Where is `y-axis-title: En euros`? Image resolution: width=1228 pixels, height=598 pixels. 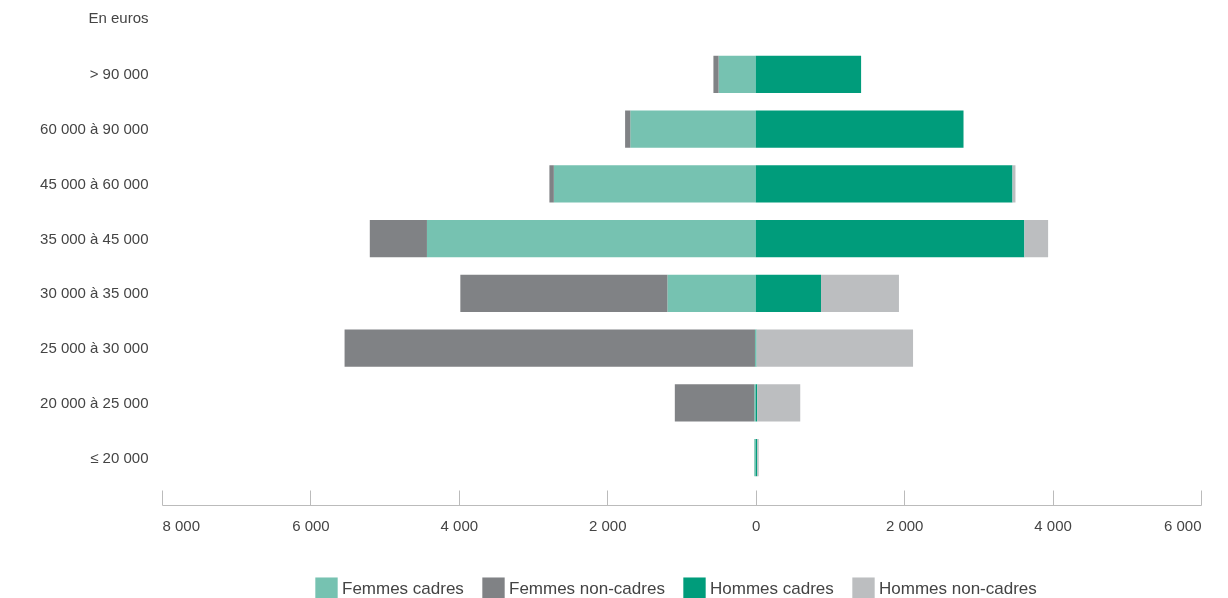 y-axis-title: En euros is located at coordinates (118, 17).